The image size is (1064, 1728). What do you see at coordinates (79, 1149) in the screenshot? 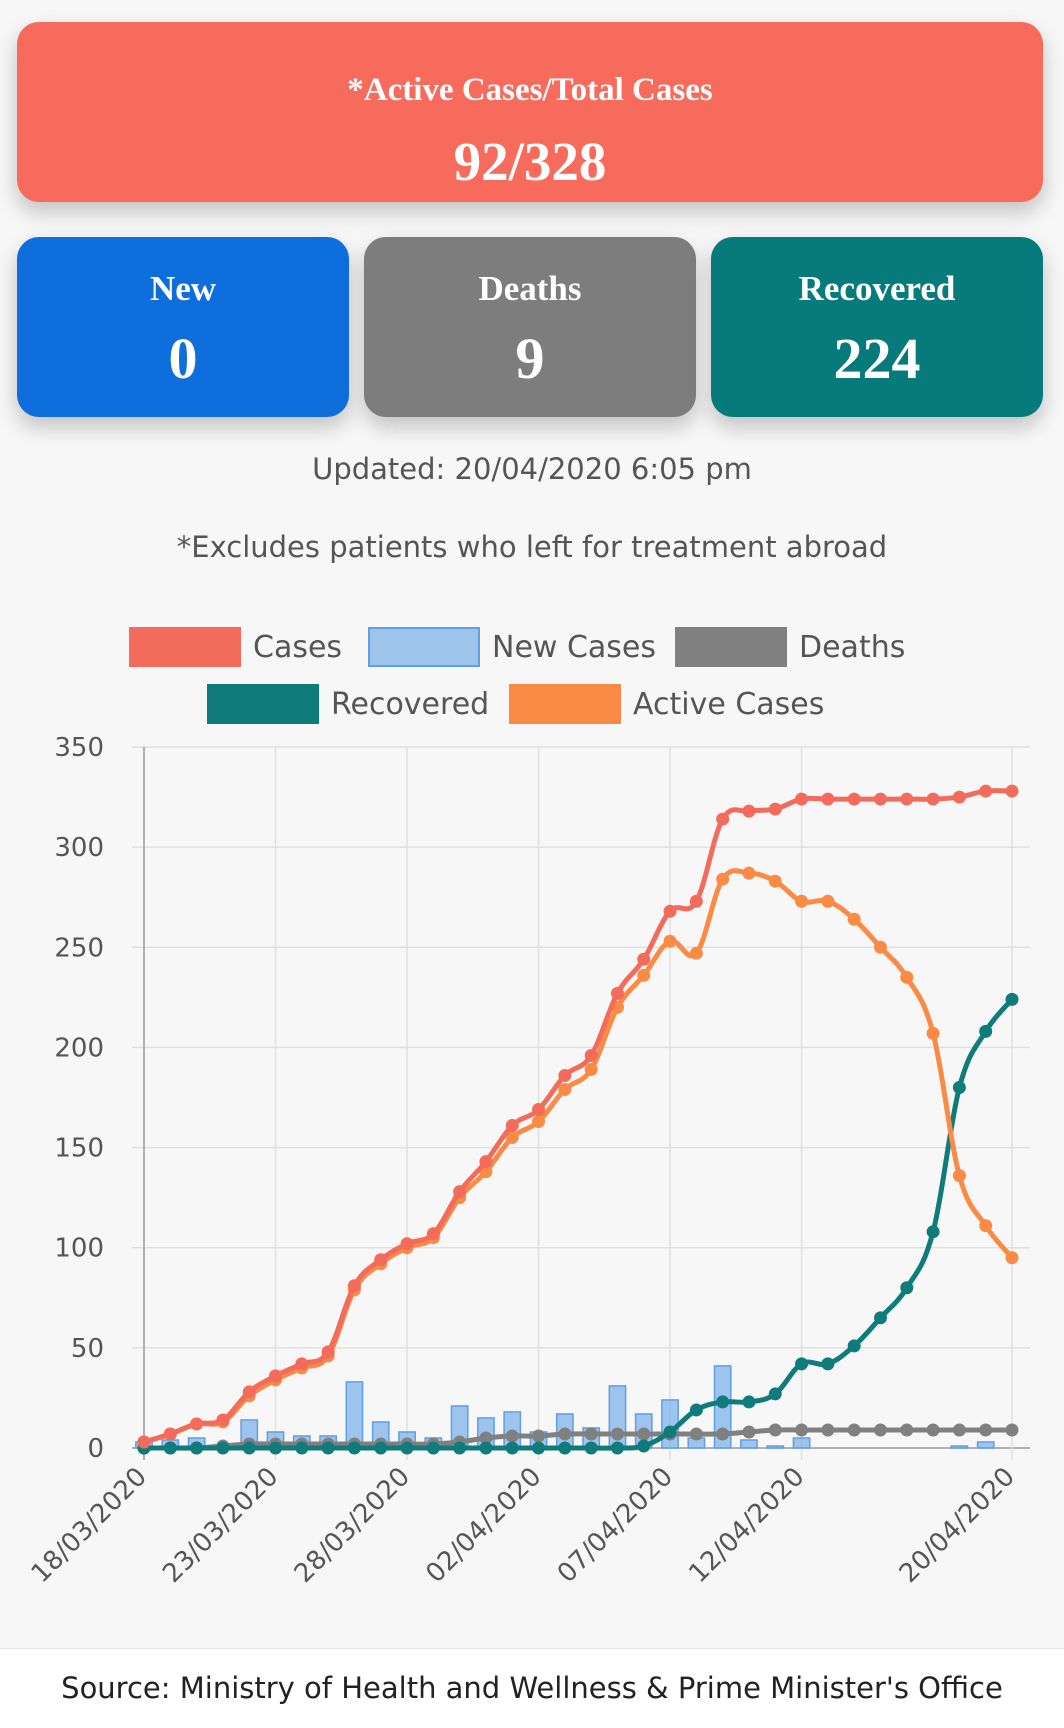
I see `y-tick-label: 150` at bounding box center [79, 1149].